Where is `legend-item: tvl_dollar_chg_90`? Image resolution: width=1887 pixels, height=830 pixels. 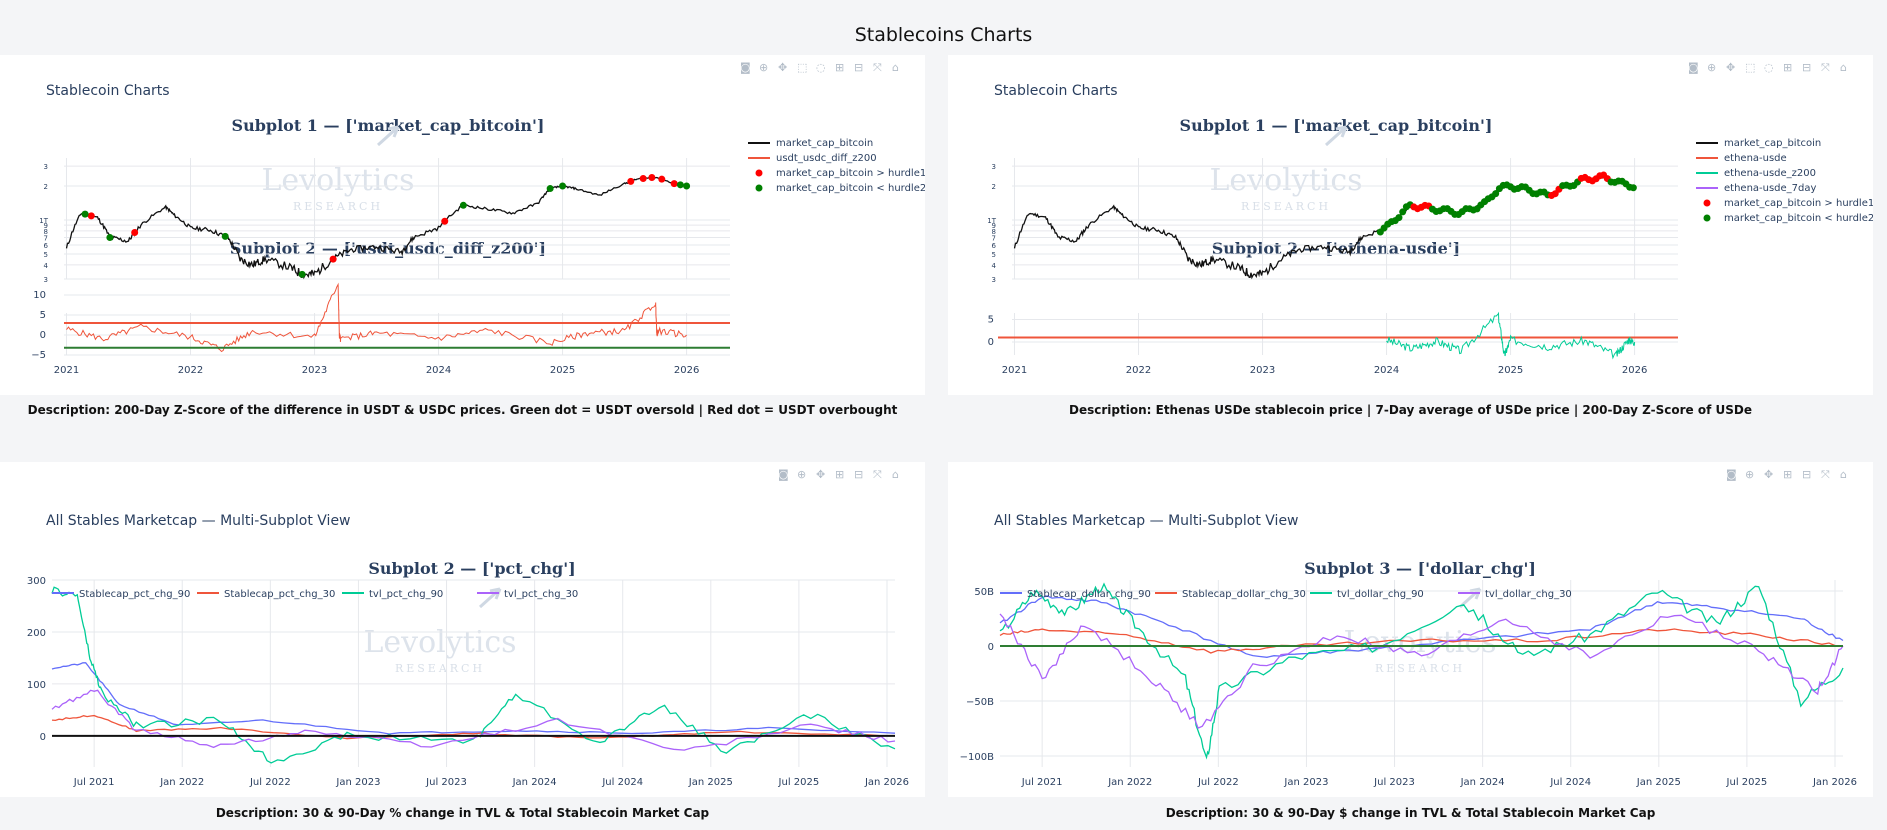 legend-item: tvl_dollar_chg_90 is located at coordinates (1380, 594).